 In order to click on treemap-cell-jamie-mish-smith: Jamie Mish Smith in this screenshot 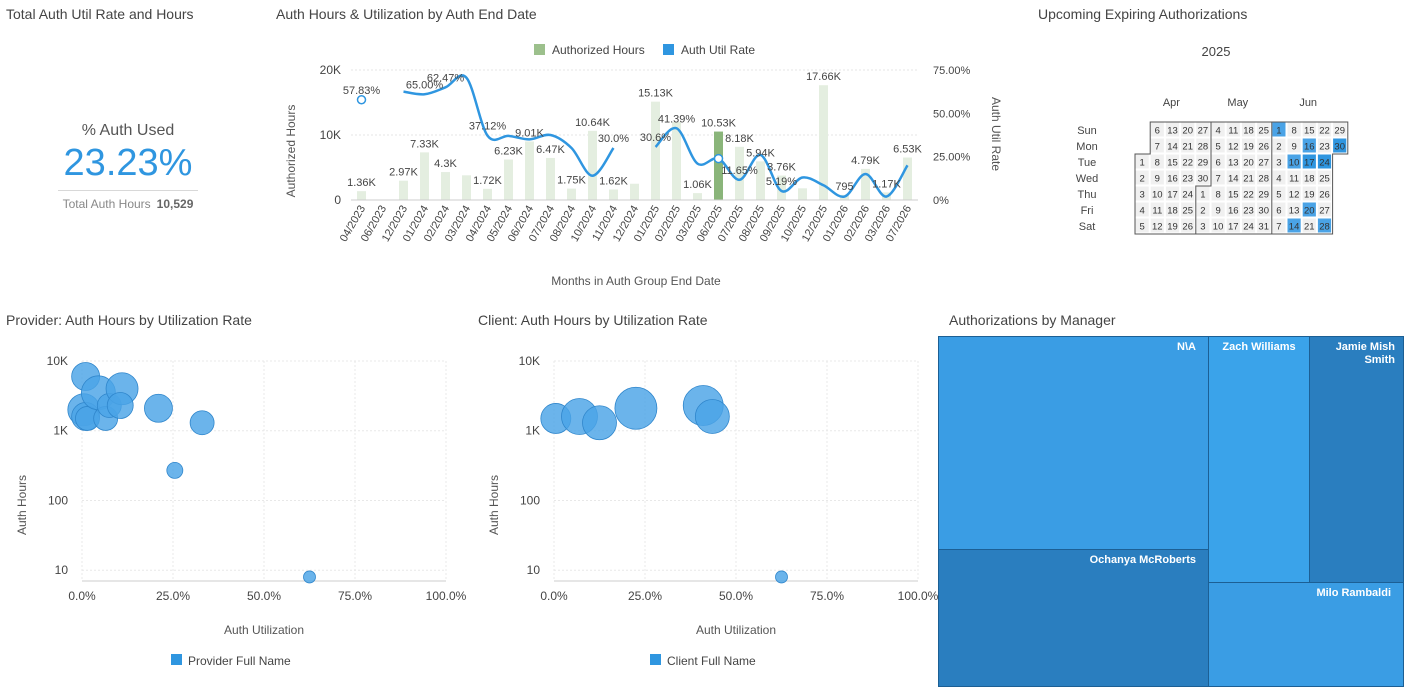, I will do `click(1356, 459)`.